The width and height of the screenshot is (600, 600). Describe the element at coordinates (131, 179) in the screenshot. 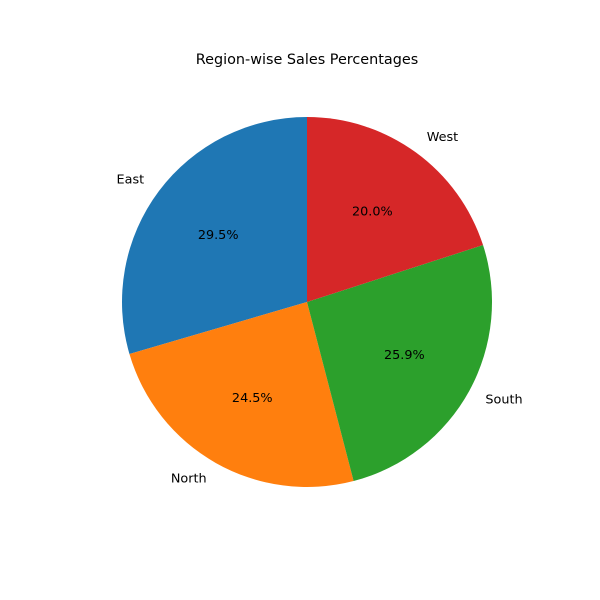

I see `slice-label-east: East` at that location.